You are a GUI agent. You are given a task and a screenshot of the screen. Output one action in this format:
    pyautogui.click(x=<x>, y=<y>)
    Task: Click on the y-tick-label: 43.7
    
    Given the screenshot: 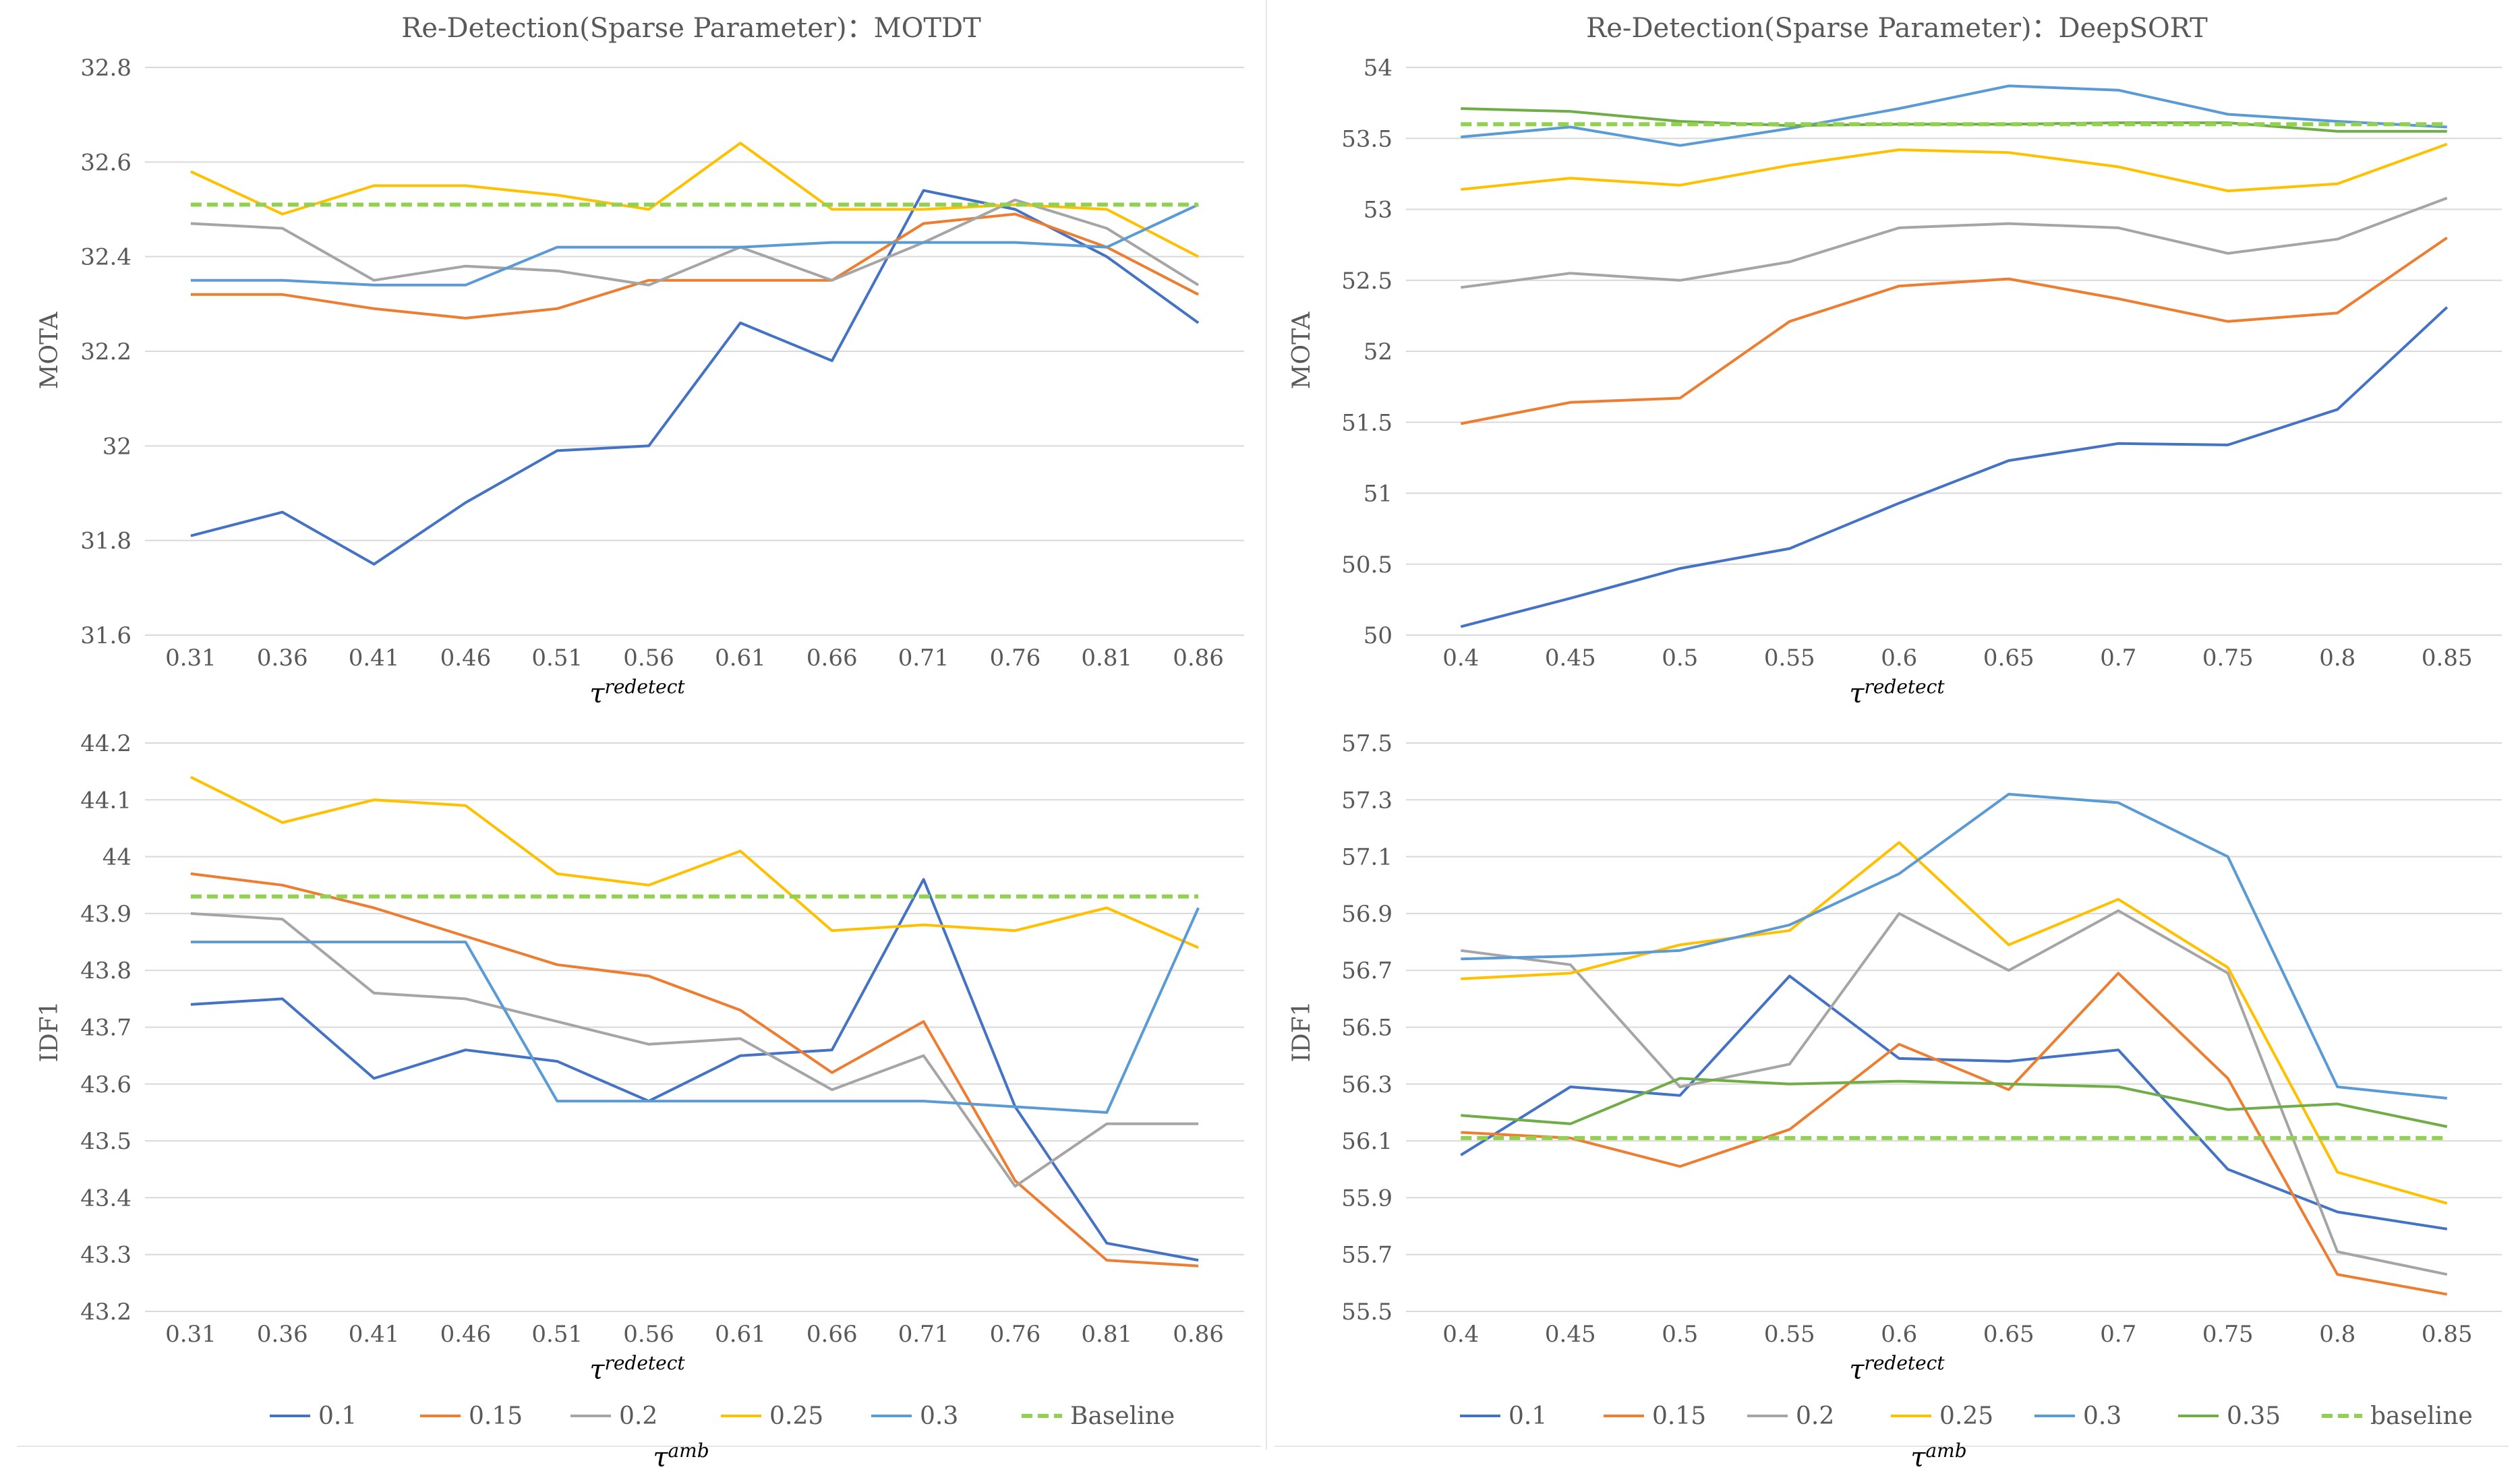 What is the action you would take?
    pyautogui.click(x=106, y=1028)
    